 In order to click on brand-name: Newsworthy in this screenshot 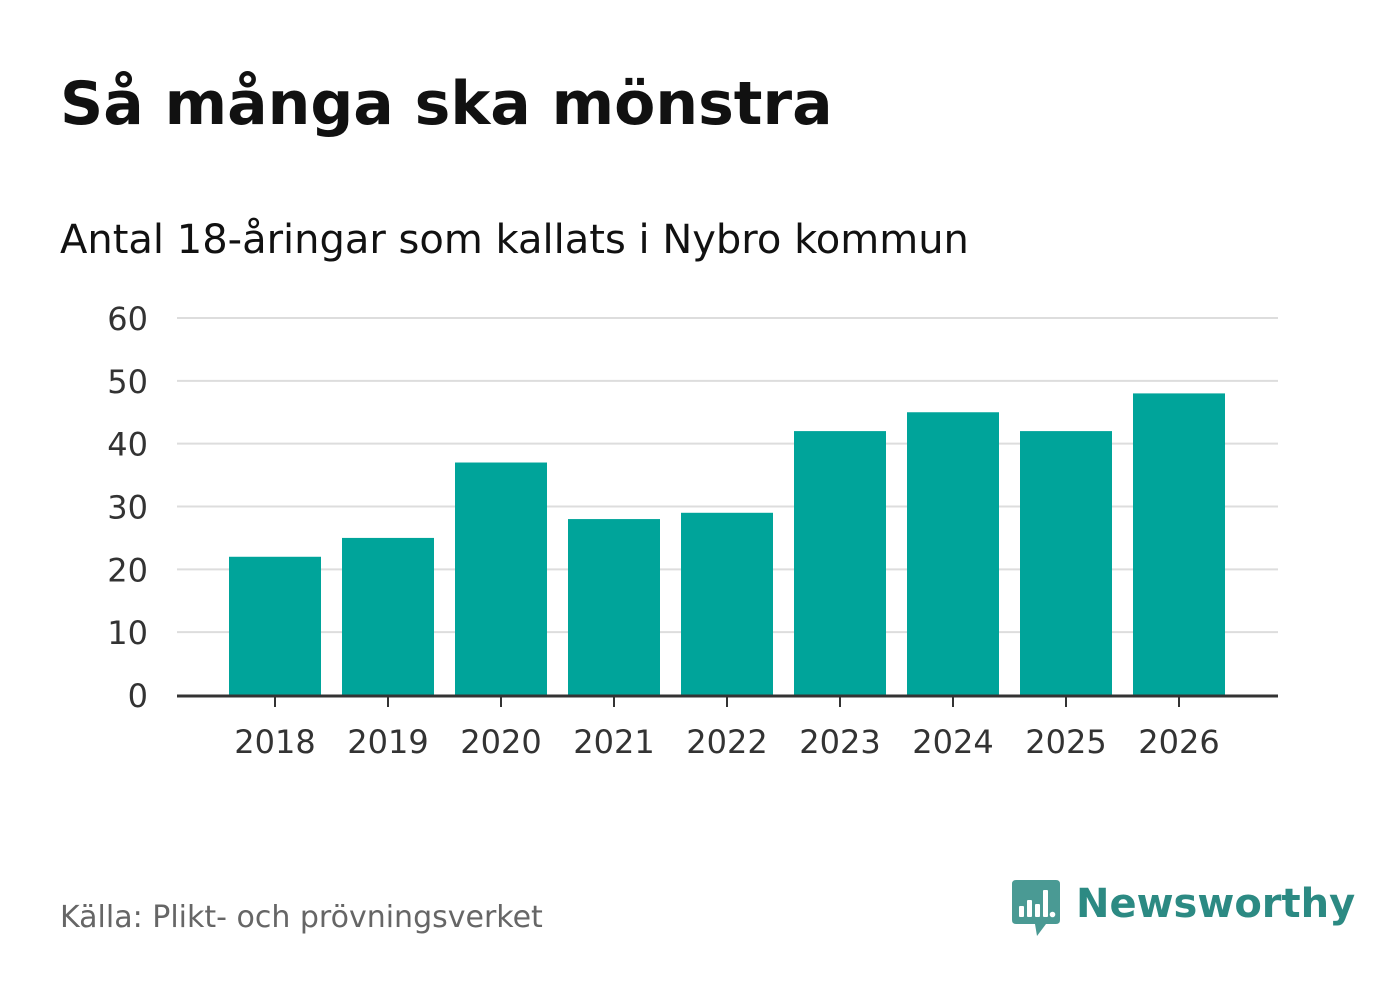, I will do `click(1216, 904)`.